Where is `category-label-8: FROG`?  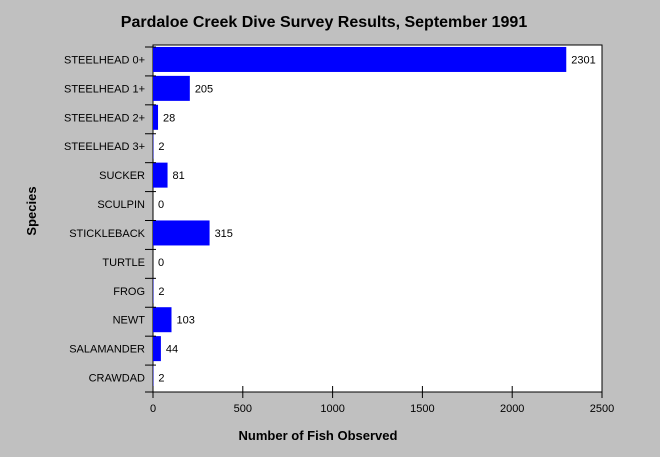 category-label-8: FROG is located at coordinates (129, 292).